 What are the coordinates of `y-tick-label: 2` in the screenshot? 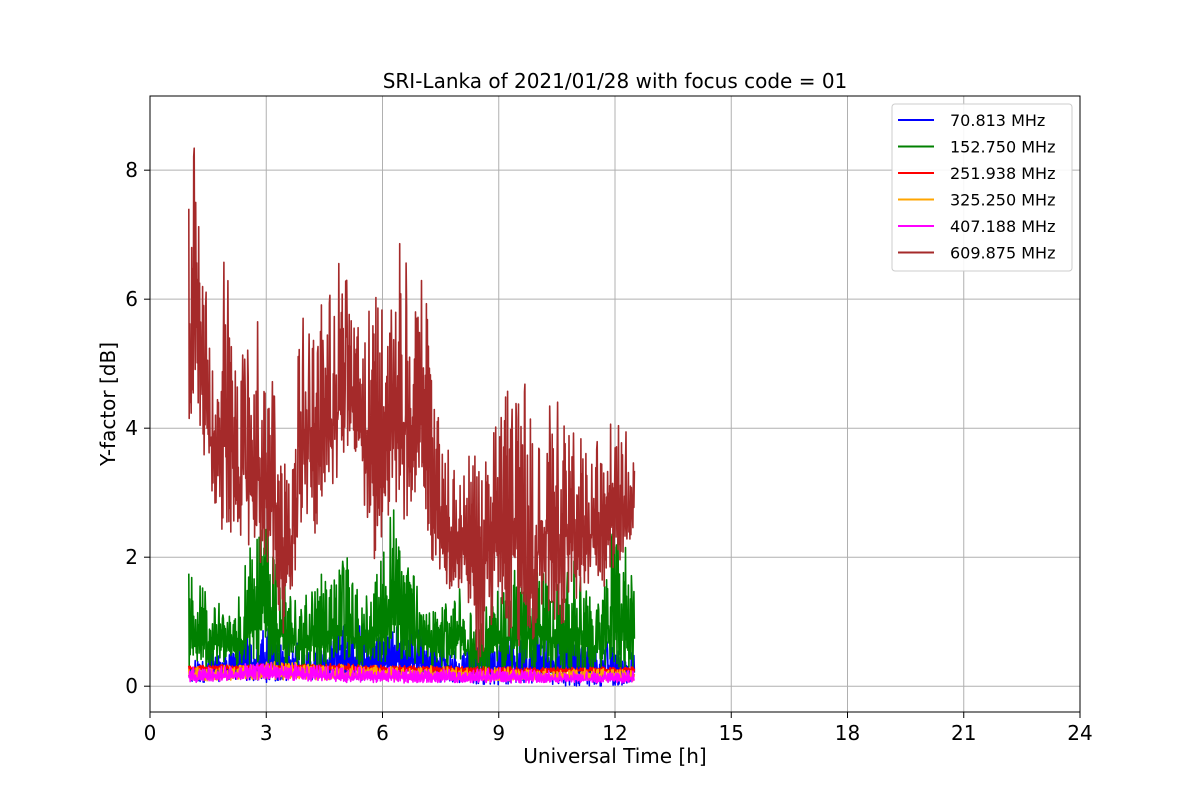 It's located at (131, 557).